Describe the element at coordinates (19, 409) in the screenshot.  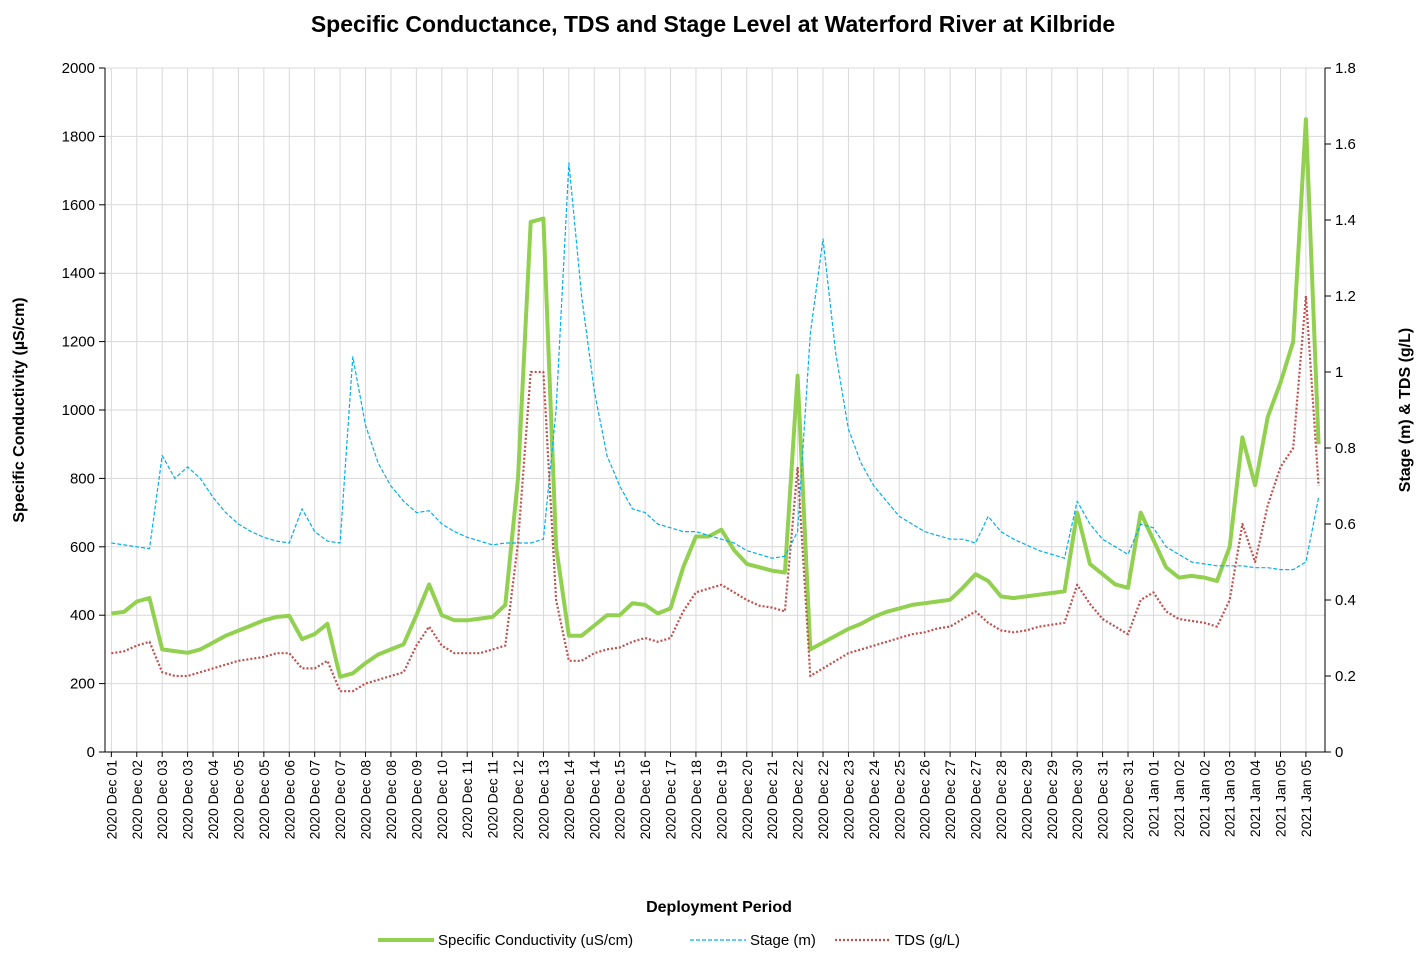
I see `y-axis-title: Specific Conductivity (µS/cm)` at that location.